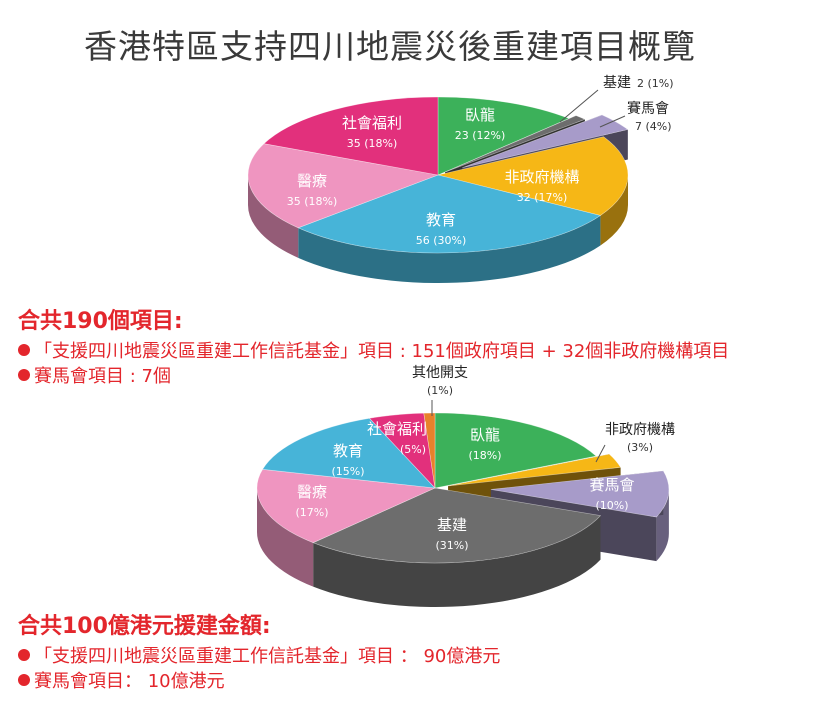  I want to click on slice-社會福利-label: 社會福利 35 (18%), so click(372, 132).